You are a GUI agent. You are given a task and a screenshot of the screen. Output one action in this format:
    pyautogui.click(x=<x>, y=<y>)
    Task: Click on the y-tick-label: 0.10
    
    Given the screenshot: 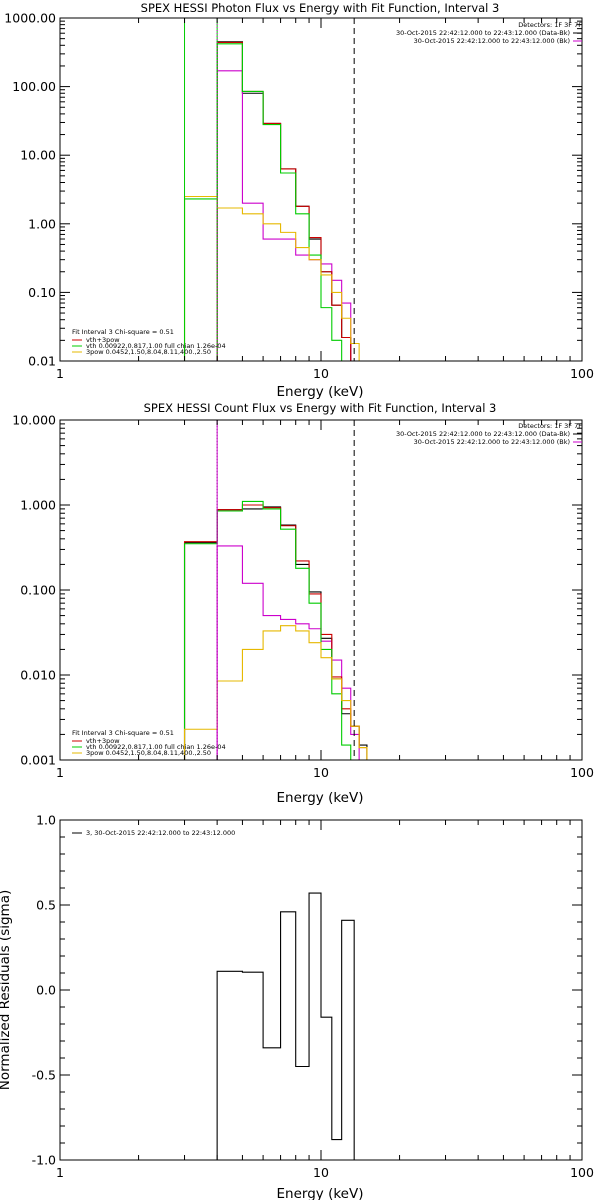 What is the action you would take?
    pyautogui.click(x=42, y=292)
    